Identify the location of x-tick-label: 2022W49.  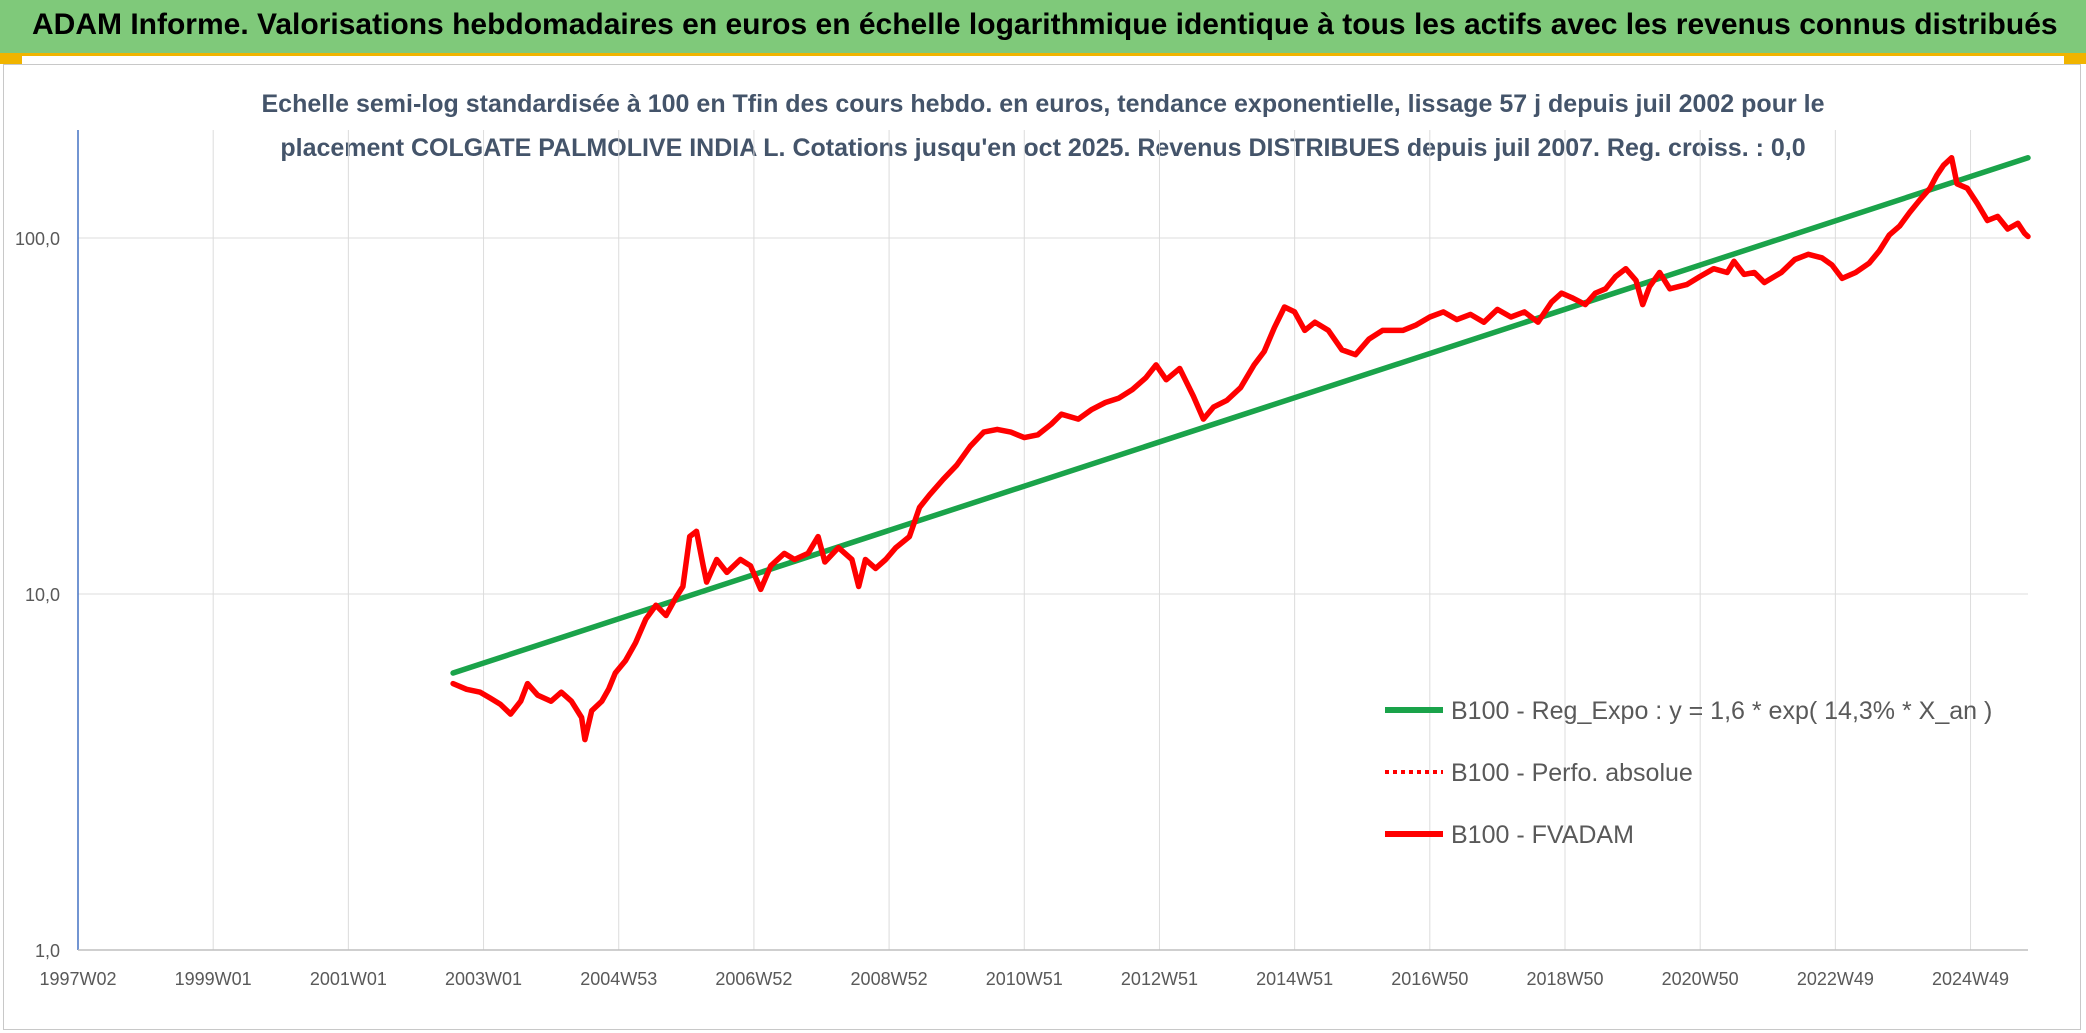
(1835, 979).